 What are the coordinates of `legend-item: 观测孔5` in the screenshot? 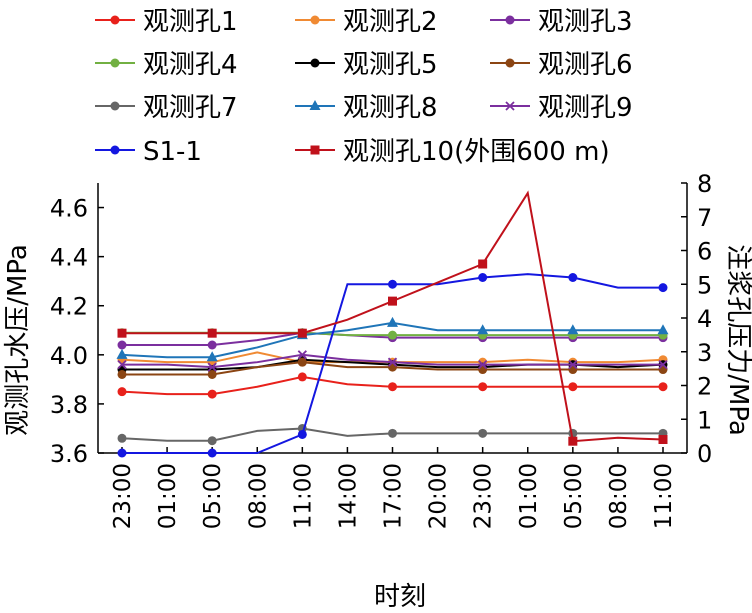 It's located at (366, 65).